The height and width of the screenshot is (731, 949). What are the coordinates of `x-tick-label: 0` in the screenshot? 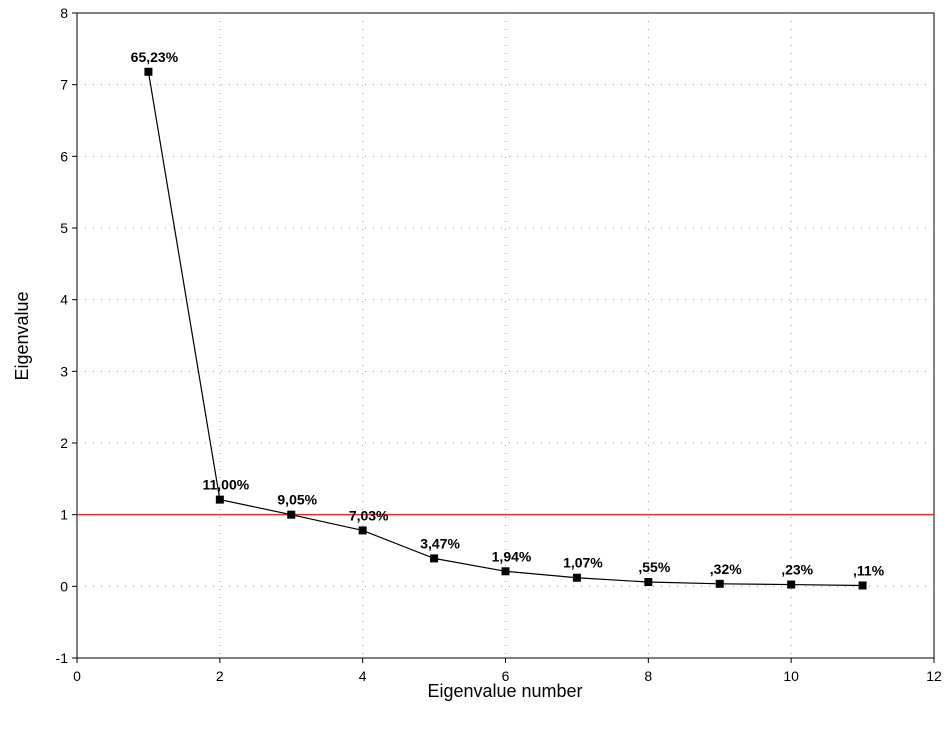 It's located at (77, 676).